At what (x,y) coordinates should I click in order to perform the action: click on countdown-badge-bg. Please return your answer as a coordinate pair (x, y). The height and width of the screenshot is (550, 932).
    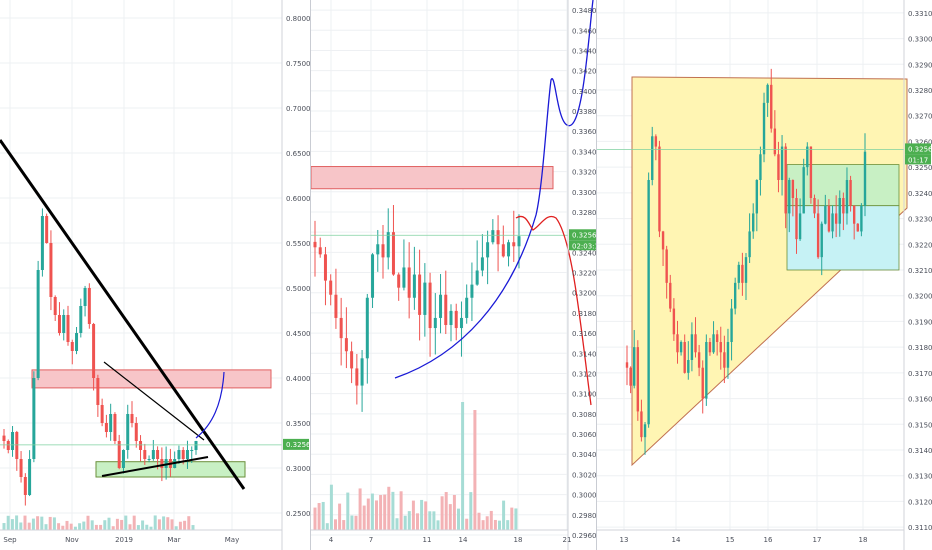
    Looking at the image, I should click on (918, 159).